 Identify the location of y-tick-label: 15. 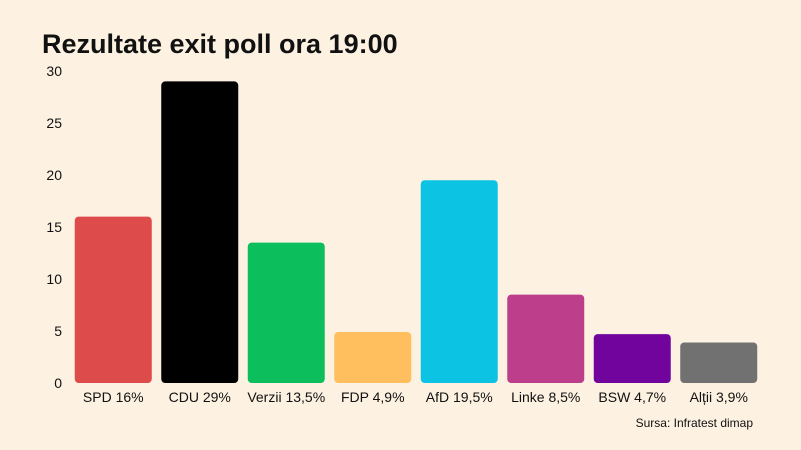
(54, 227).